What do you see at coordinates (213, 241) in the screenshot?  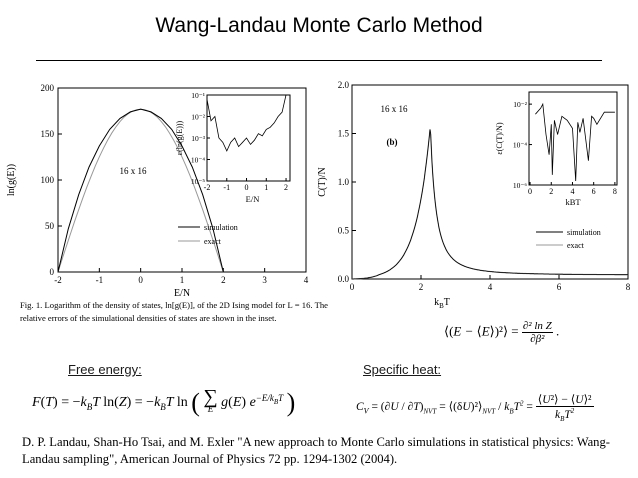 I see `legend-label-exact-a: exact` at bounding box center [213, 241].